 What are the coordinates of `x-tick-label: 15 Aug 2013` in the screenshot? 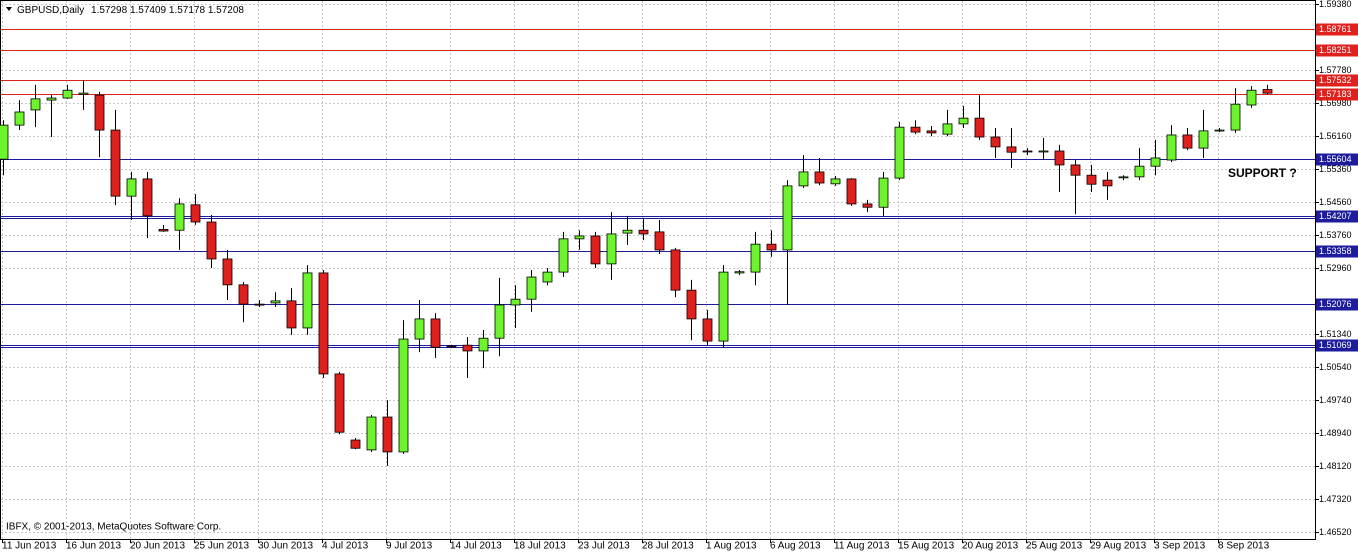 It's located at (926, 546).